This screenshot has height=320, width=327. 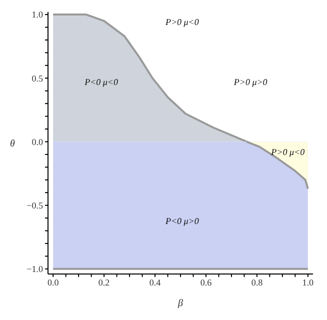 What do you see at coordinates (12, 144) in the screenshot?
I see `y-axis-title: θ` at bounding box center [12, 144].